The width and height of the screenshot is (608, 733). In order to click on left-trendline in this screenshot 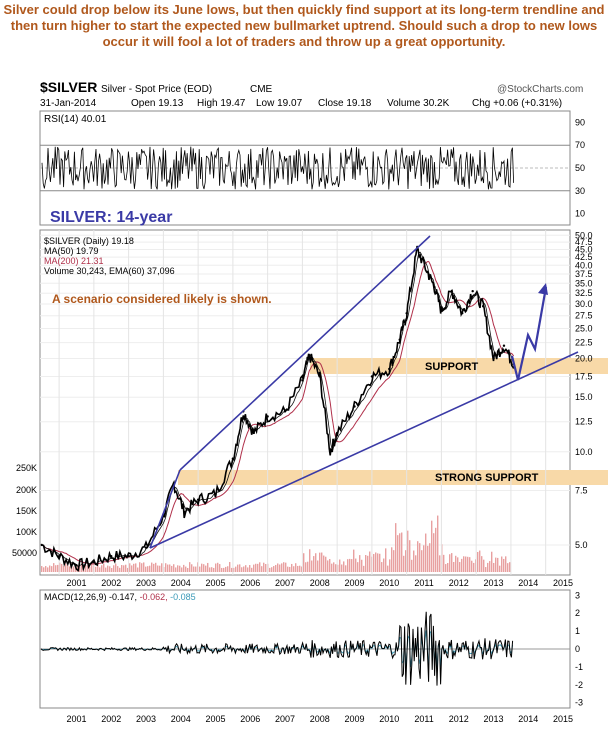, I will do `click(165, 509)`.